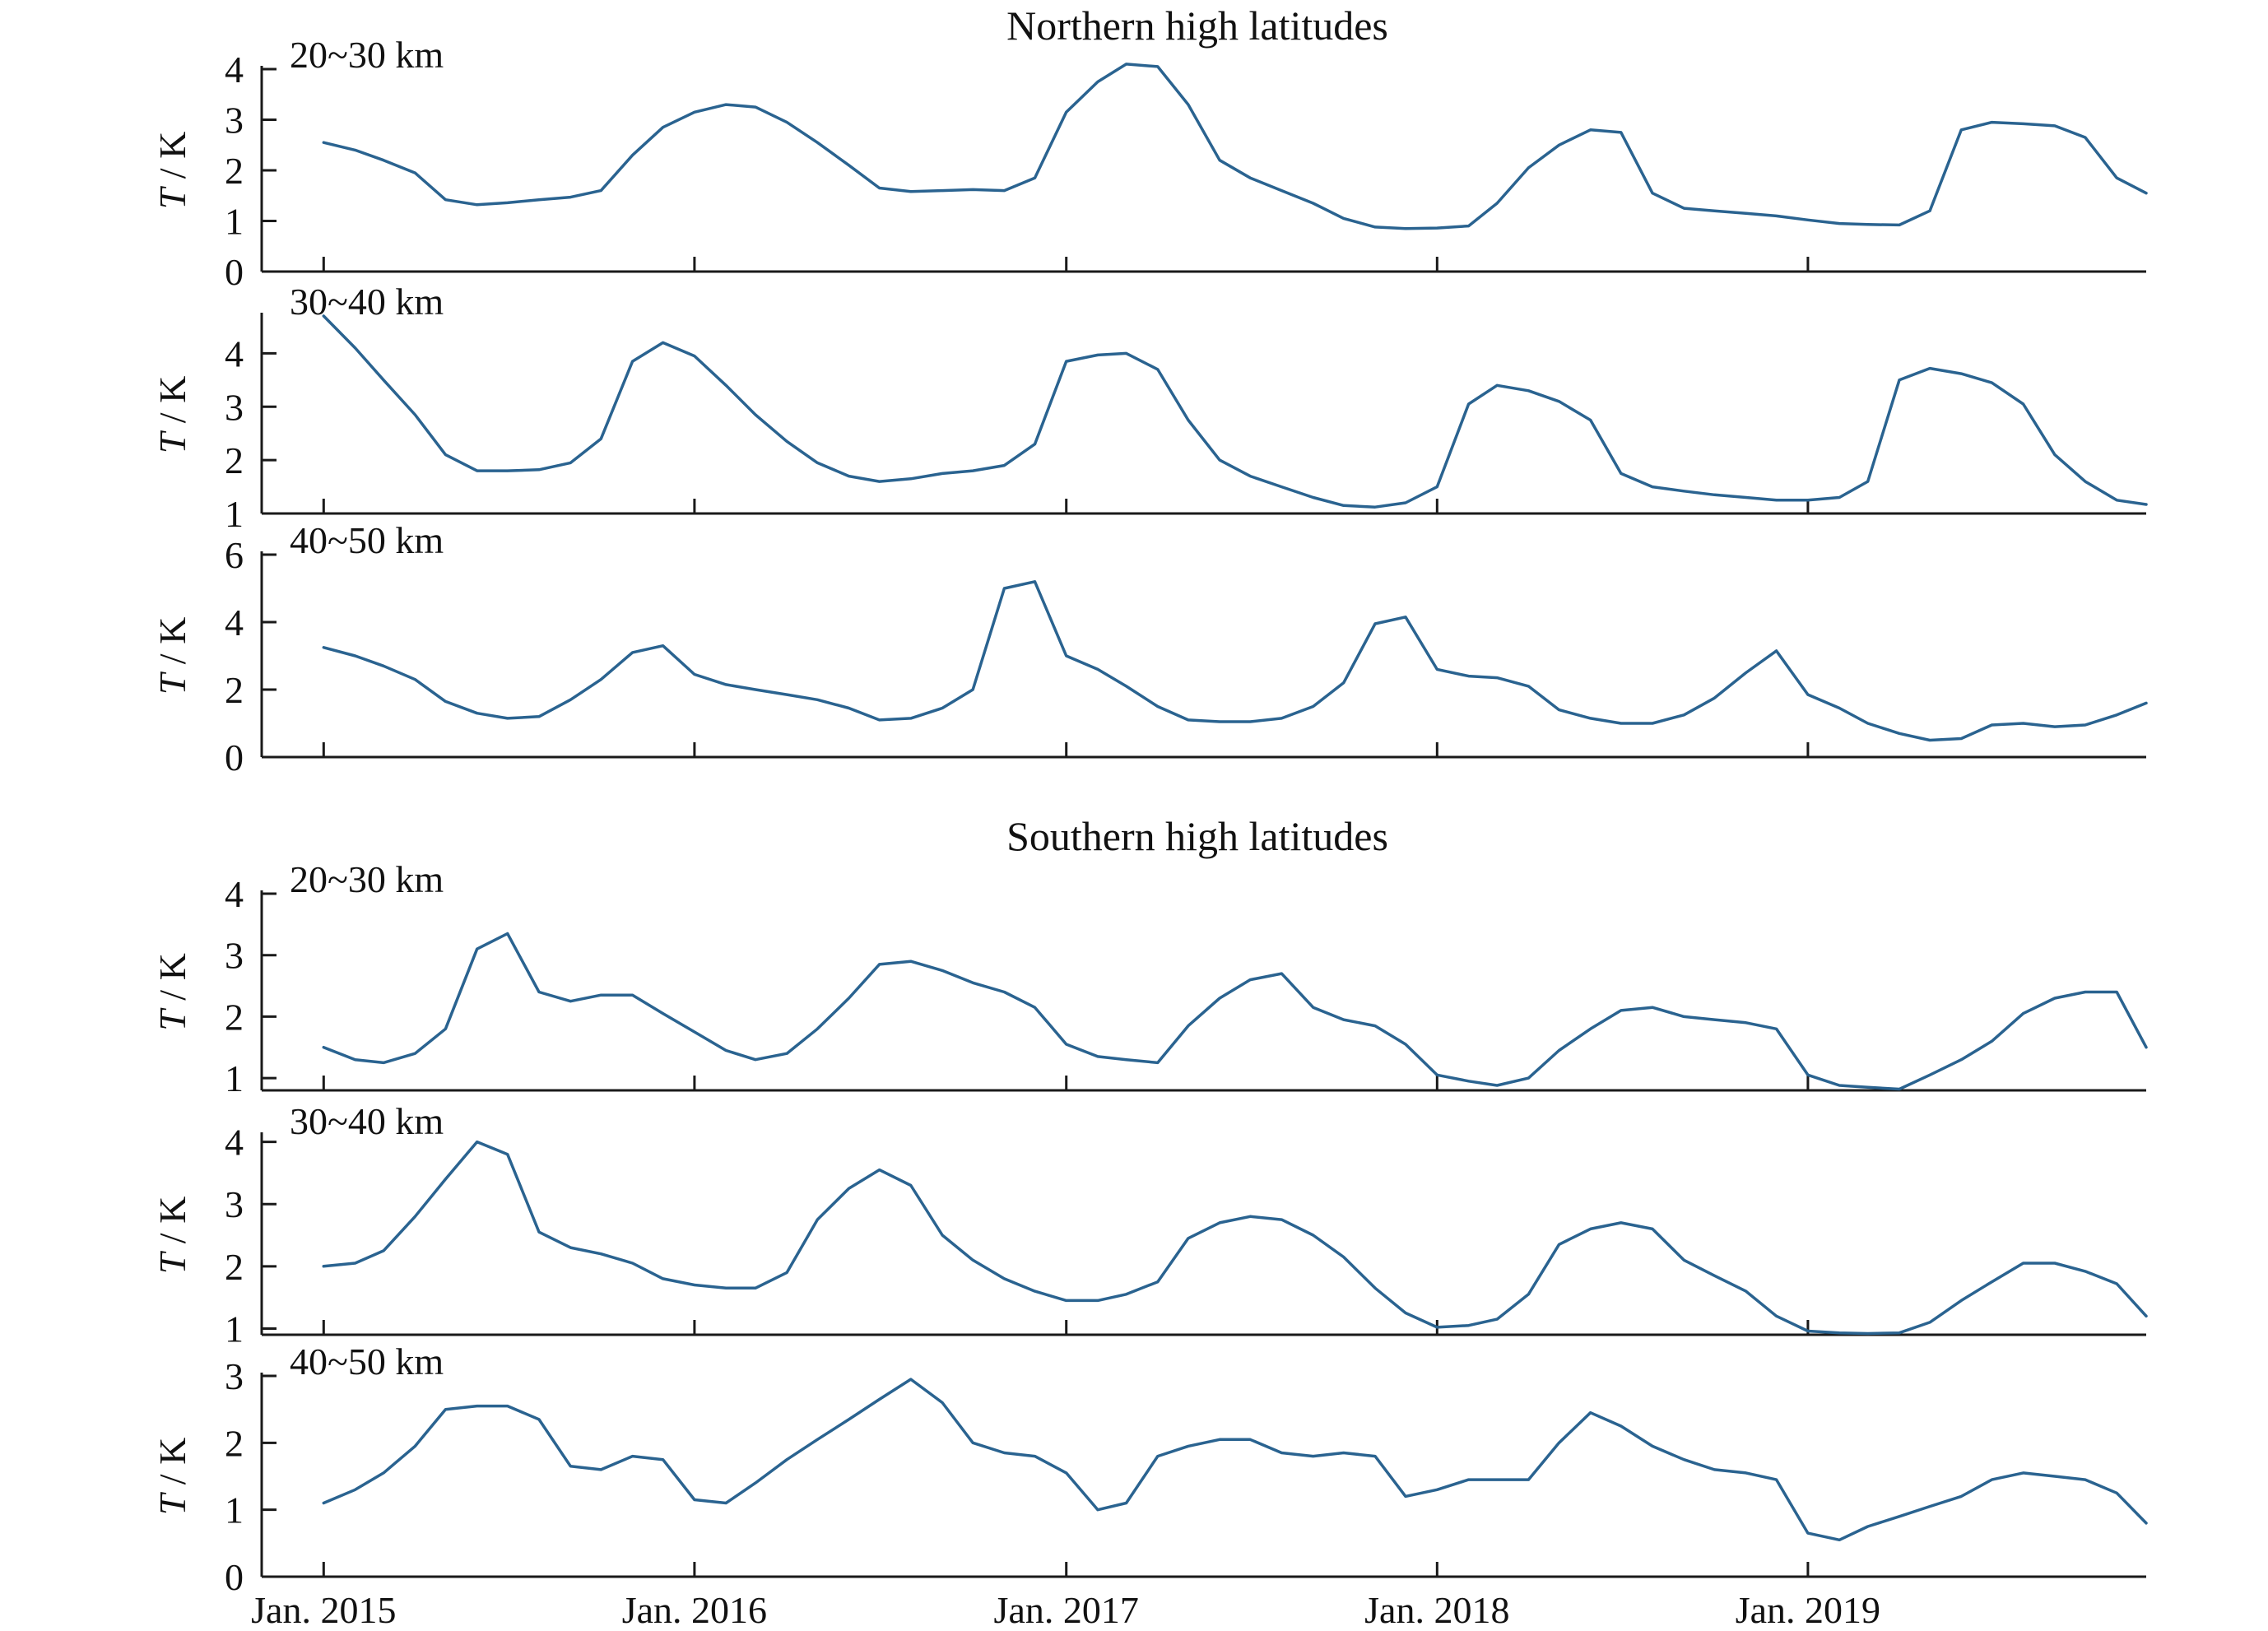 The width and height of the screenshot is (2268, 1631). I want to click on x-tick-label: Jan. 2017, so click(1066, 1610).